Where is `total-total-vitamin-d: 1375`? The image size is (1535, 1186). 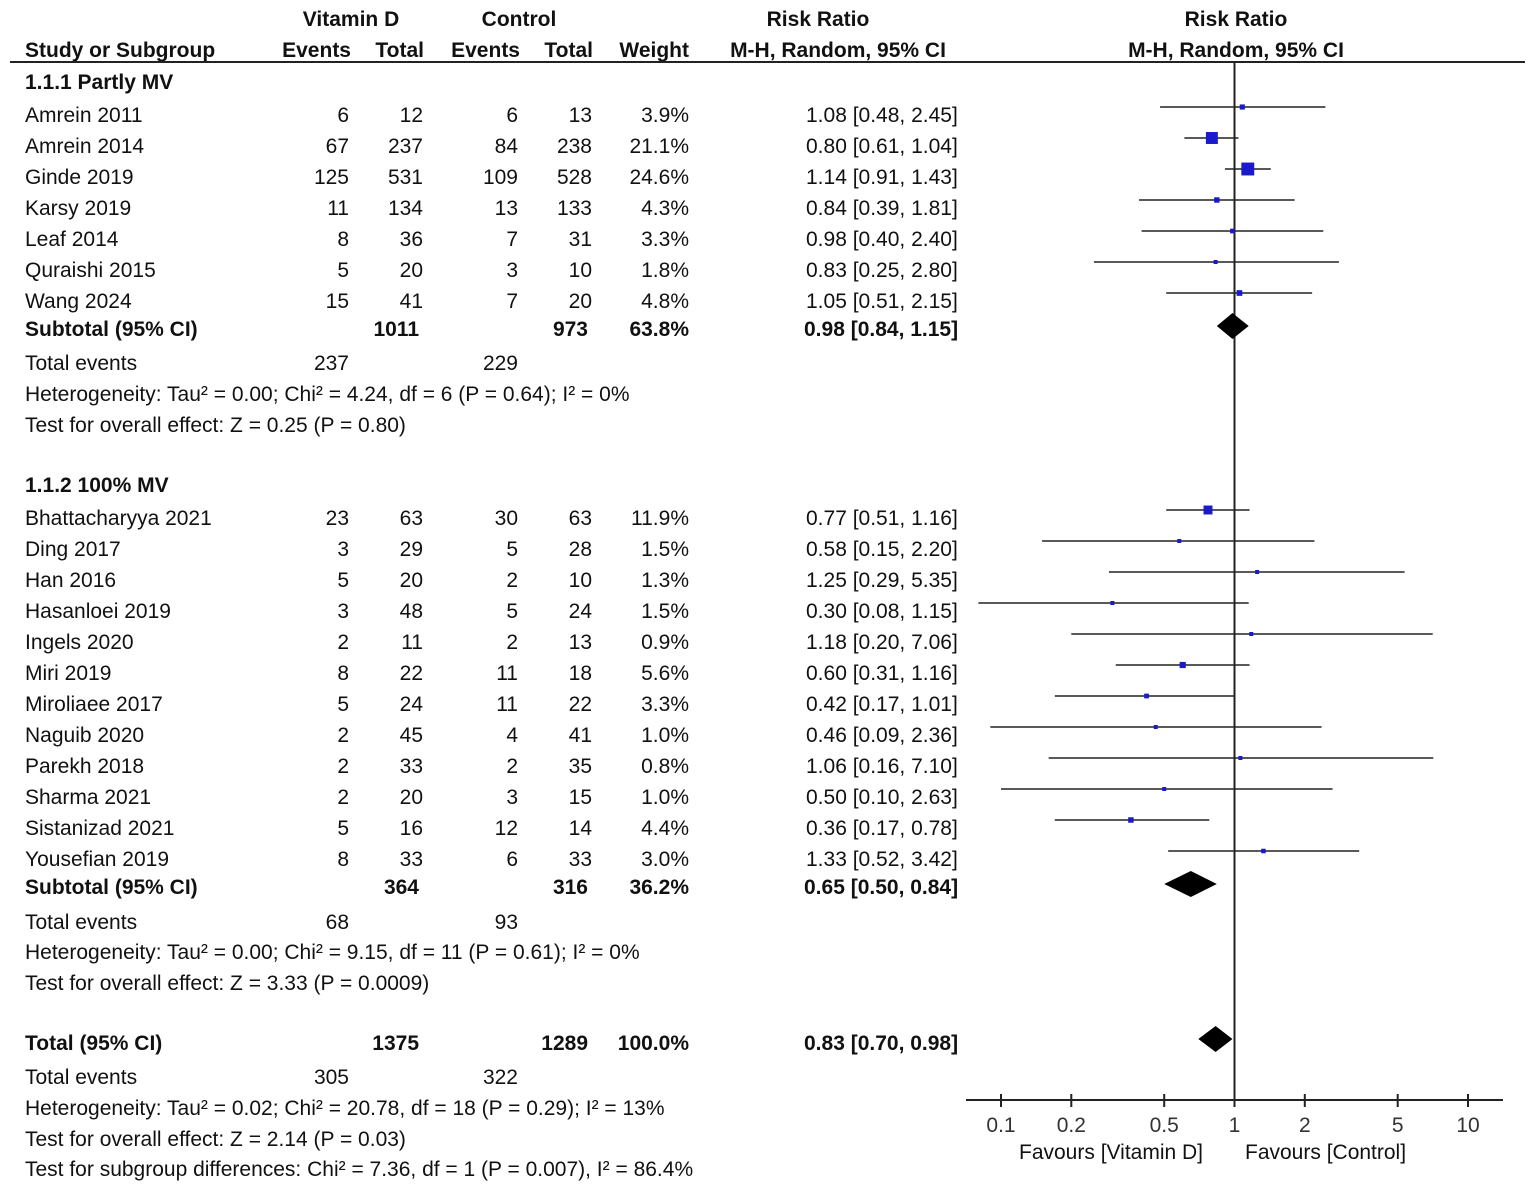 total-total-vitamin-d: 1375 is located at coordinates (395, 1043).